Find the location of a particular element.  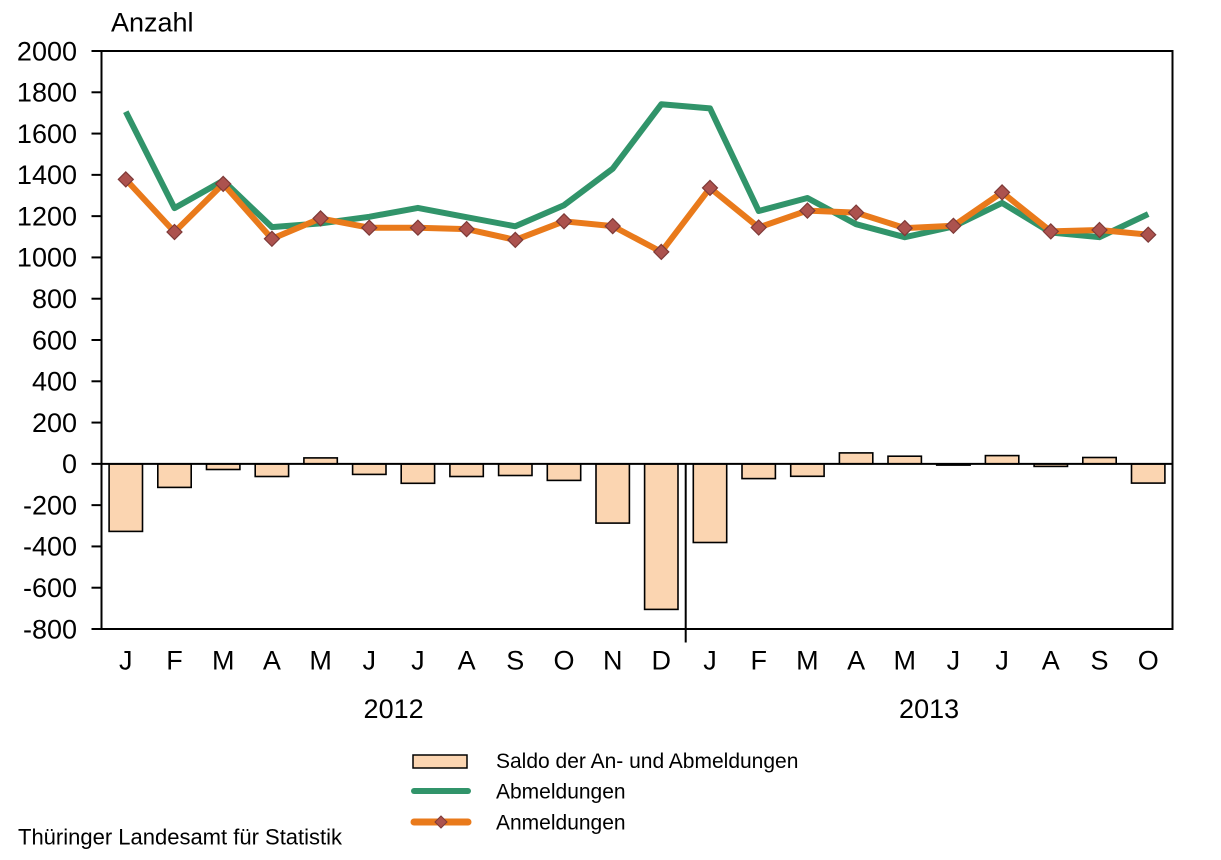

svg-text: 0 is located at coordinates (69, 464).